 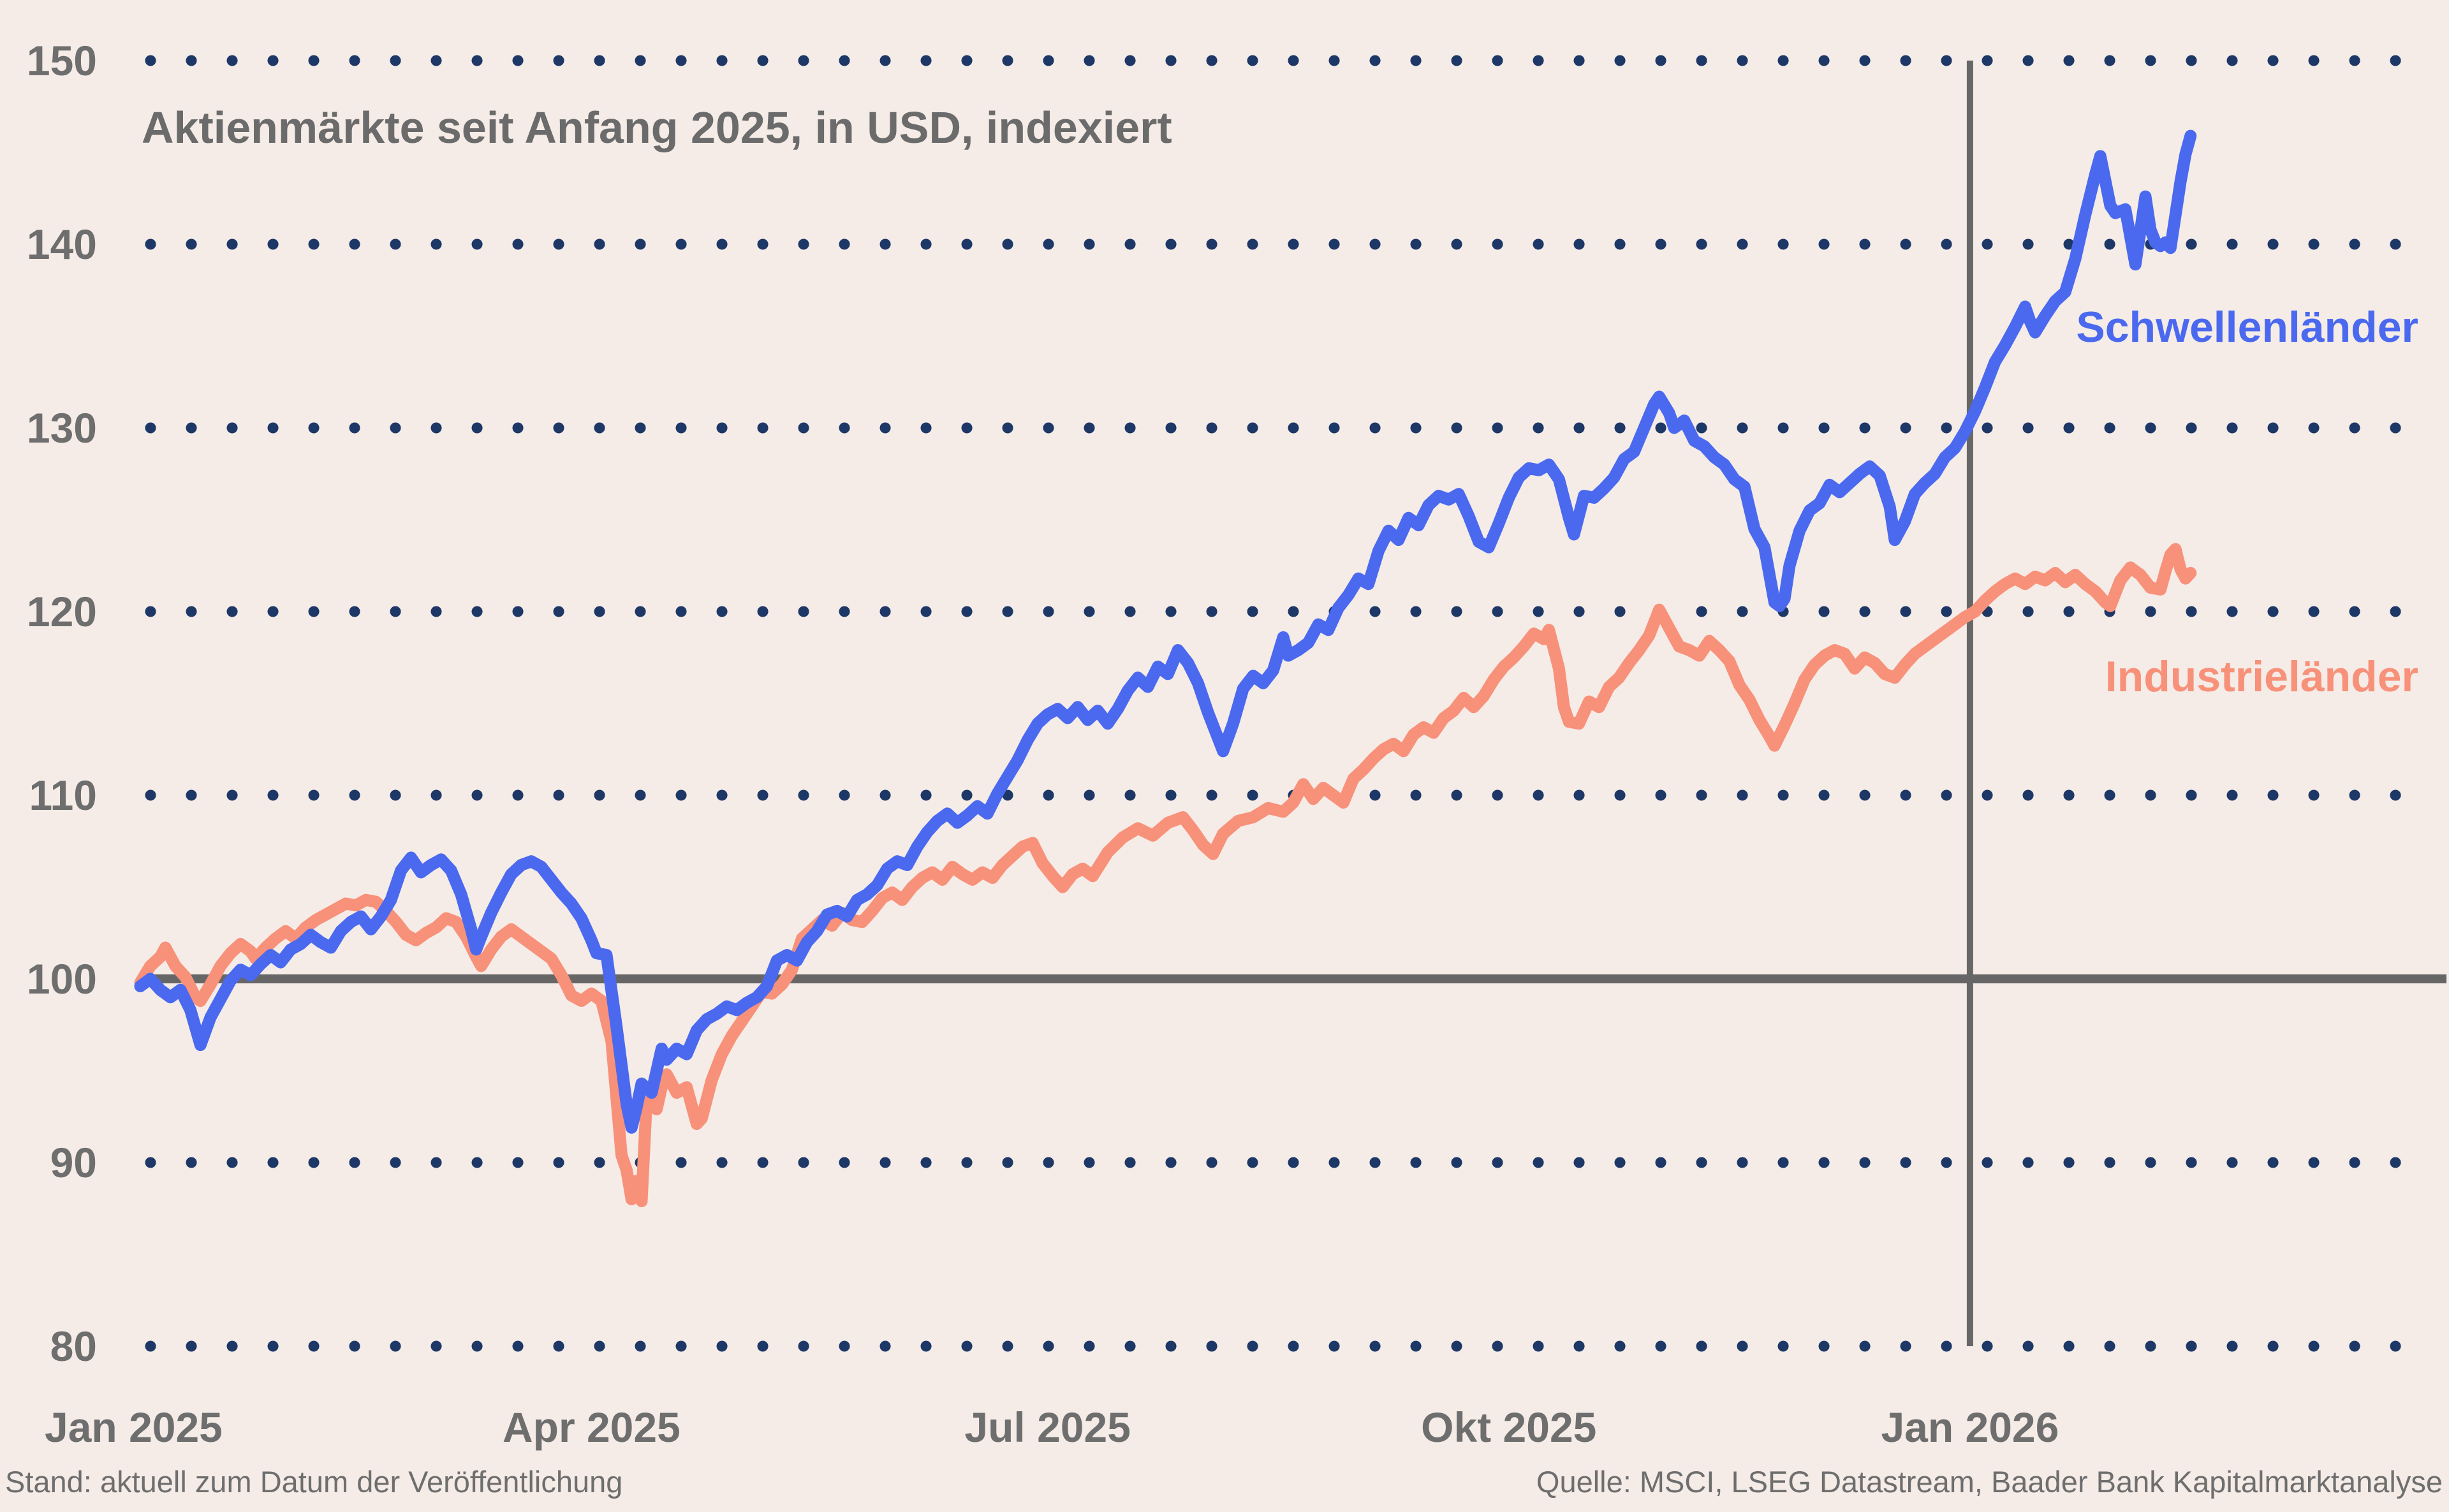 What do you see at coordinates (1509, 1428) in the screenshot?
I see `x-tick-label-okt-2025: Okt 2025` at bounding box center [1509, 1428].